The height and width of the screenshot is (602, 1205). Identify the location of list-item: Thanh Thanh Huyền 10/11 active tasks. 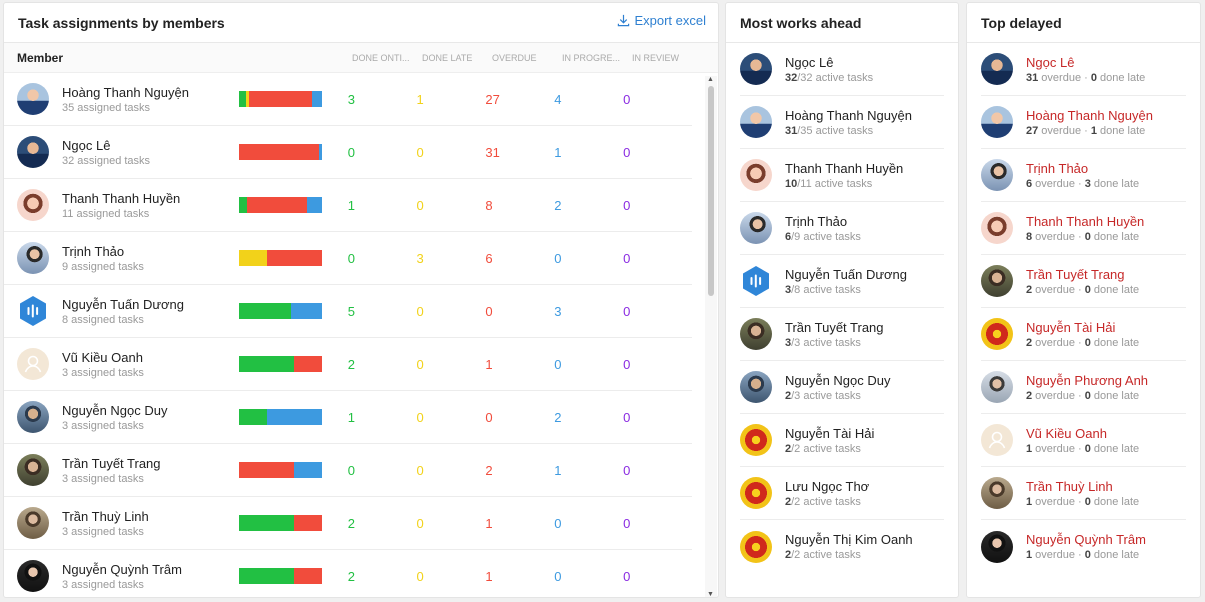
(842, 175).